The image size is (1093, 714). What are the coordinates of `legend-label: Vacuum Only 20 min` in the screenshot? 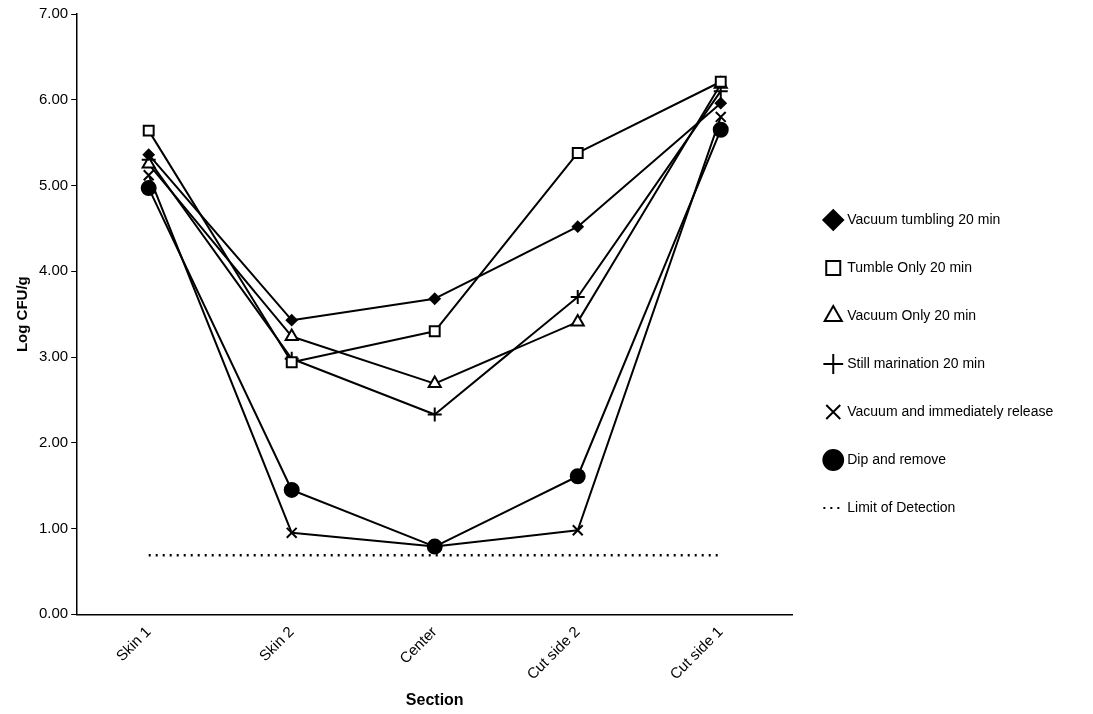 It's located at (912, 314).